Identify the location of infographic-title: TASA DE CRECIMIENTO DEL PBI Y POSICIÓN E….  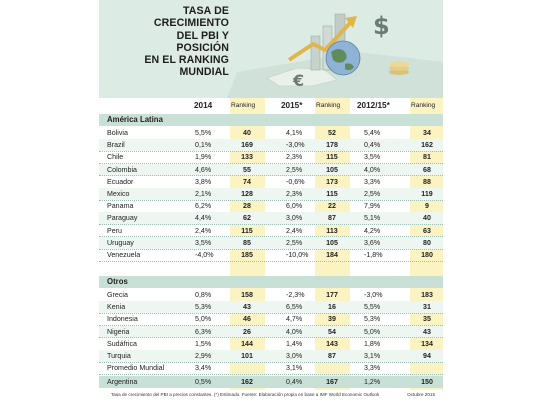
(169, 42).